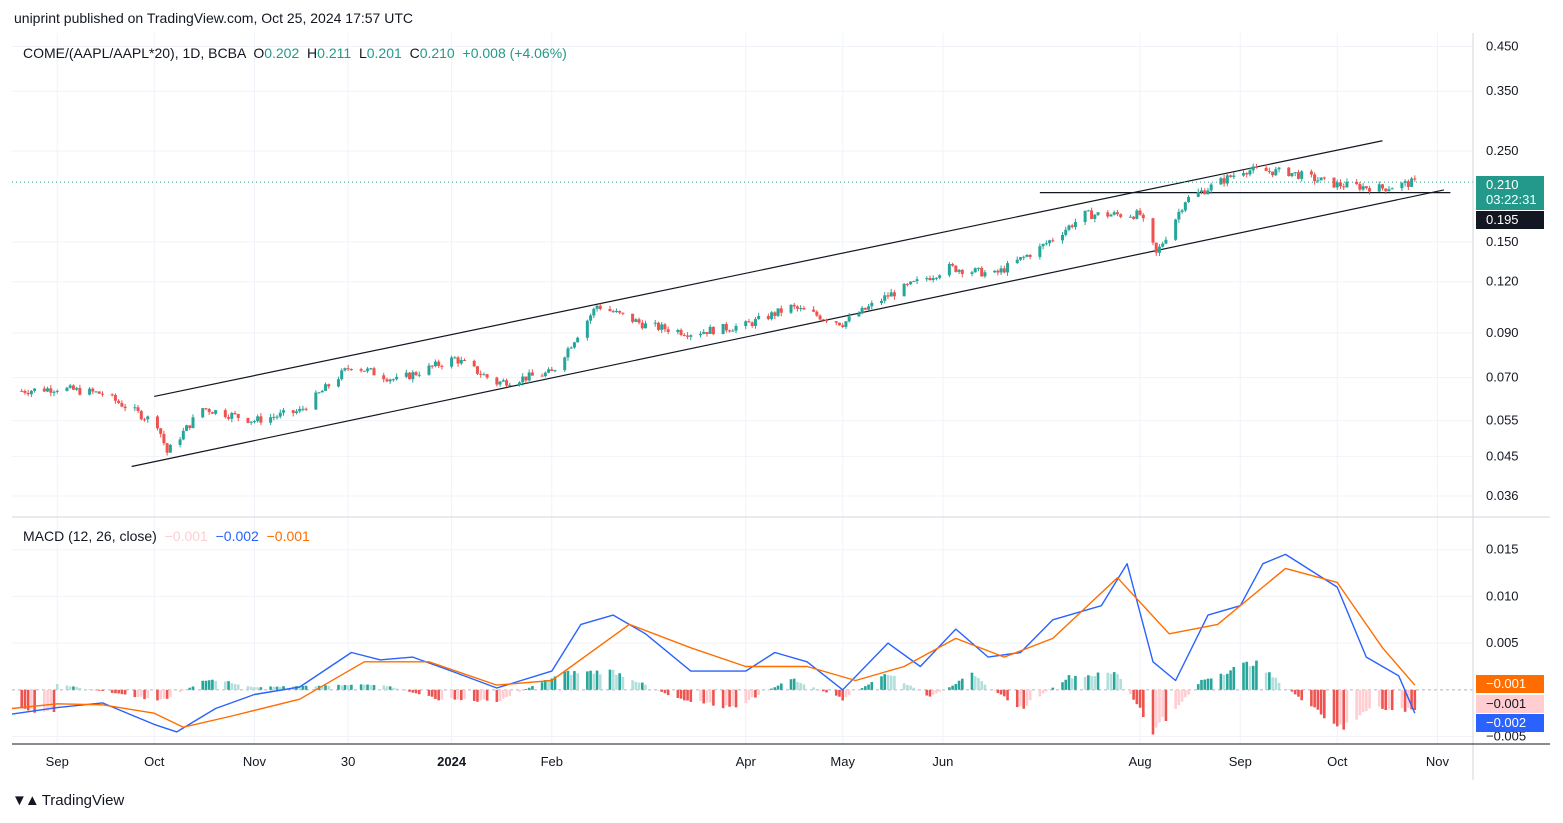 The height and width of the screenshot is (823, 1563). Describe the element at coordinates (1438, 761) in the screenshot. I see `time-tick-label: Nov` at that location.